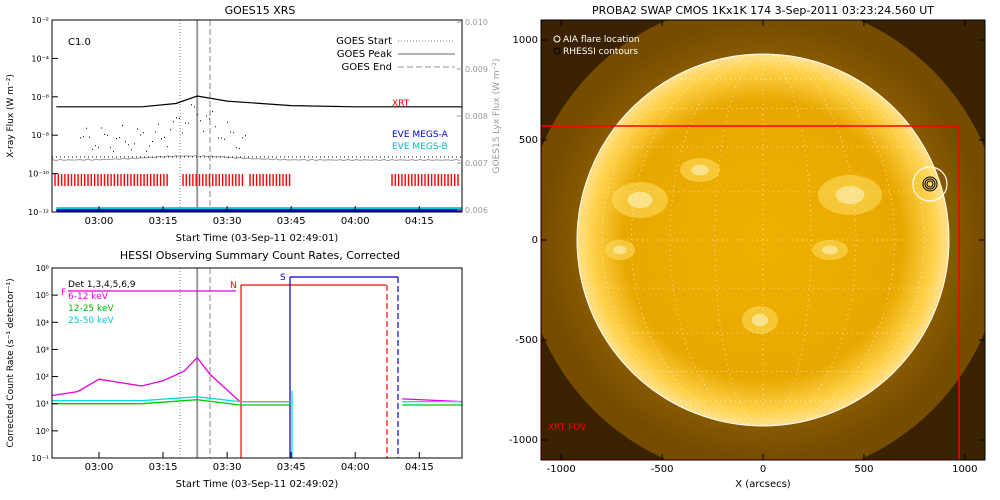 Image resolution: width=1000 pixels, height=500 pixels. What do you see at coordinates (557, 51) in the screenshot?
I see `swap-legend-rhessi-symbol` at bounding box center [557, 51].